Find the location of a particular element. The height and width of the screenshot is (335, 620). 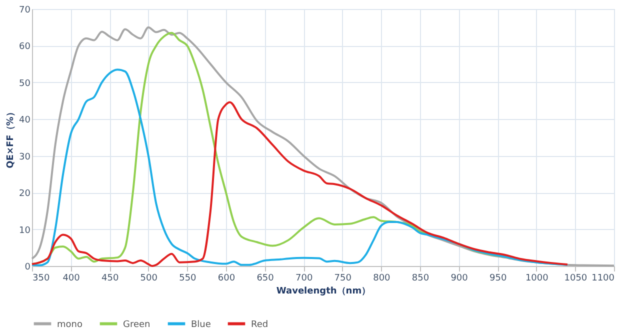

y-tick-label: 10 is located at coordinates (25, 231).